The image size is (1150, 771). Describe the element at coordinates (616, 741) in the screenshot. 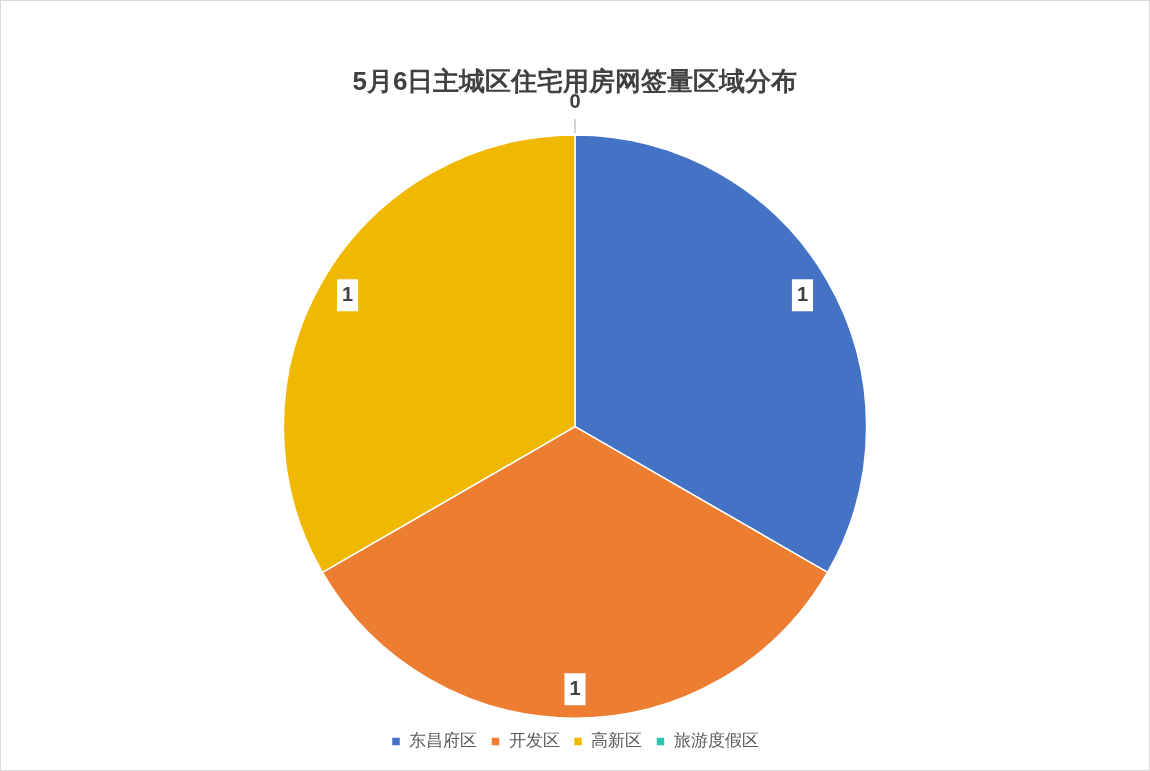

I see `legend-label: 高新区` at that location.